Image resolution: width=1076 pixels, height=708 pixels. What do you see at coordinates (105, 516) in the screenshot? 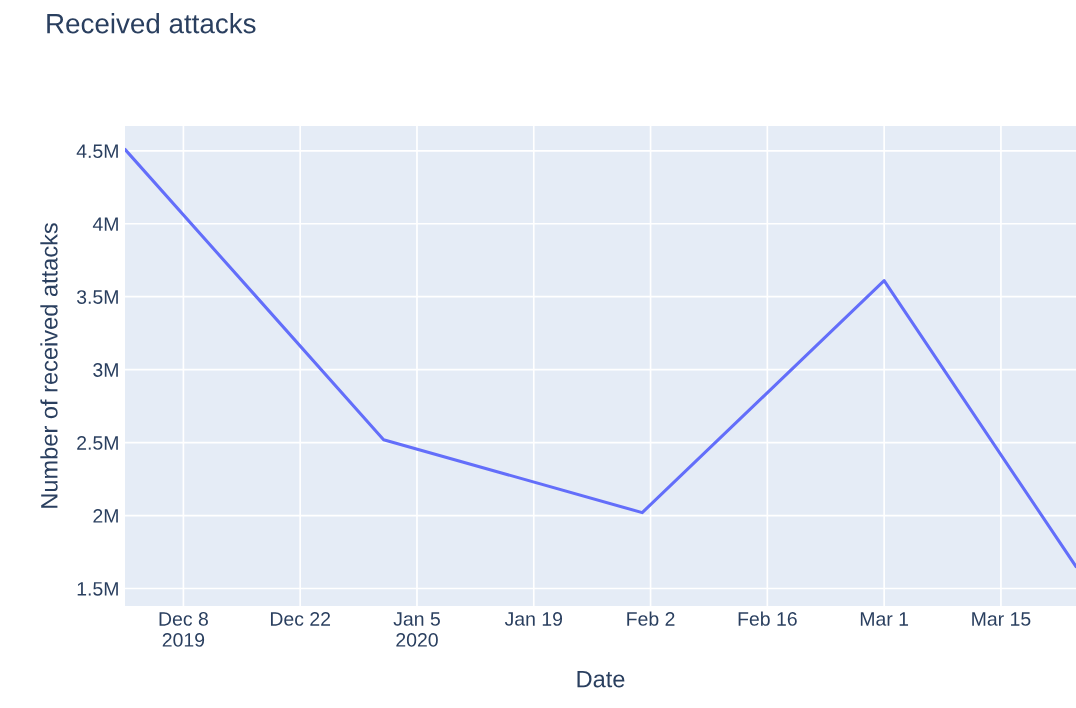
I see `y-tick-label: 2M` at bounding box center [105, 516].